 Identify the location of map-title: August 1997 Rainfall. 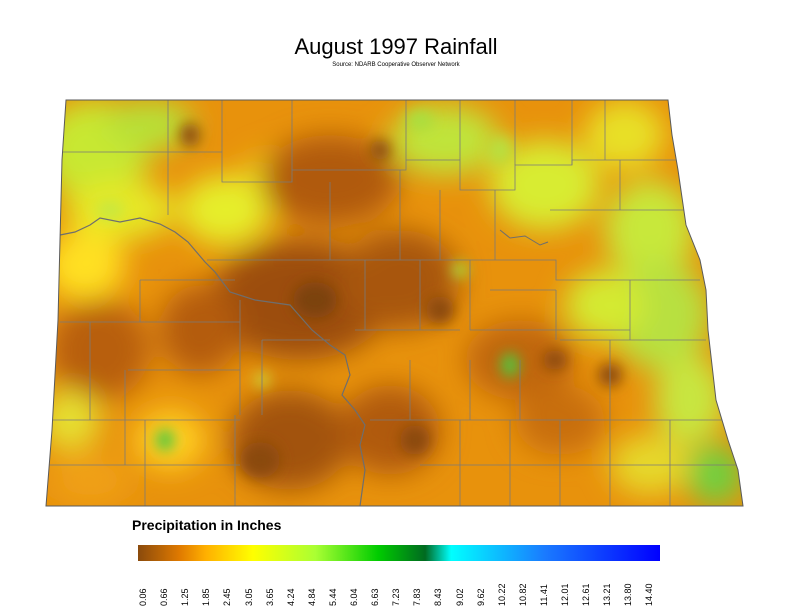
(396, 46).